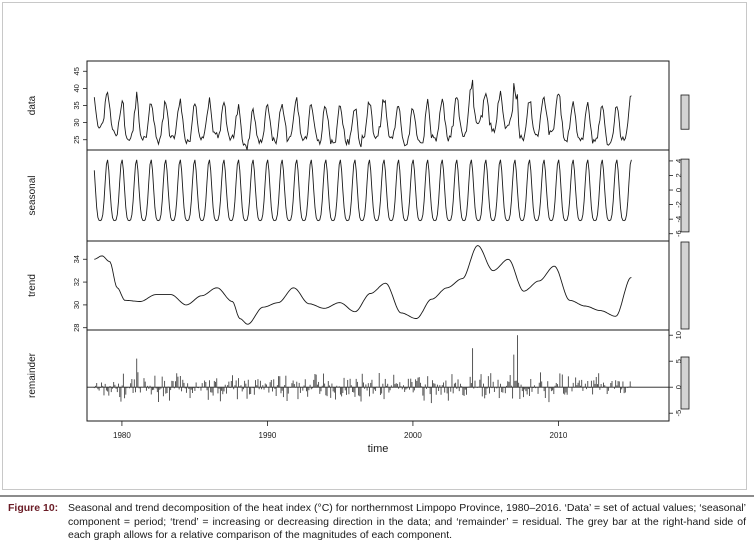  I want to click on caption-label: Figure 10:, so click(33, 508).